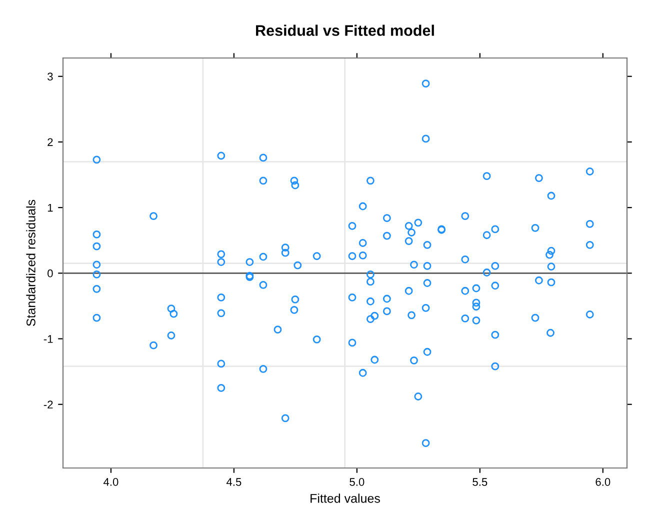  I want to click on y-tick-label: -1, so click(48, 339).